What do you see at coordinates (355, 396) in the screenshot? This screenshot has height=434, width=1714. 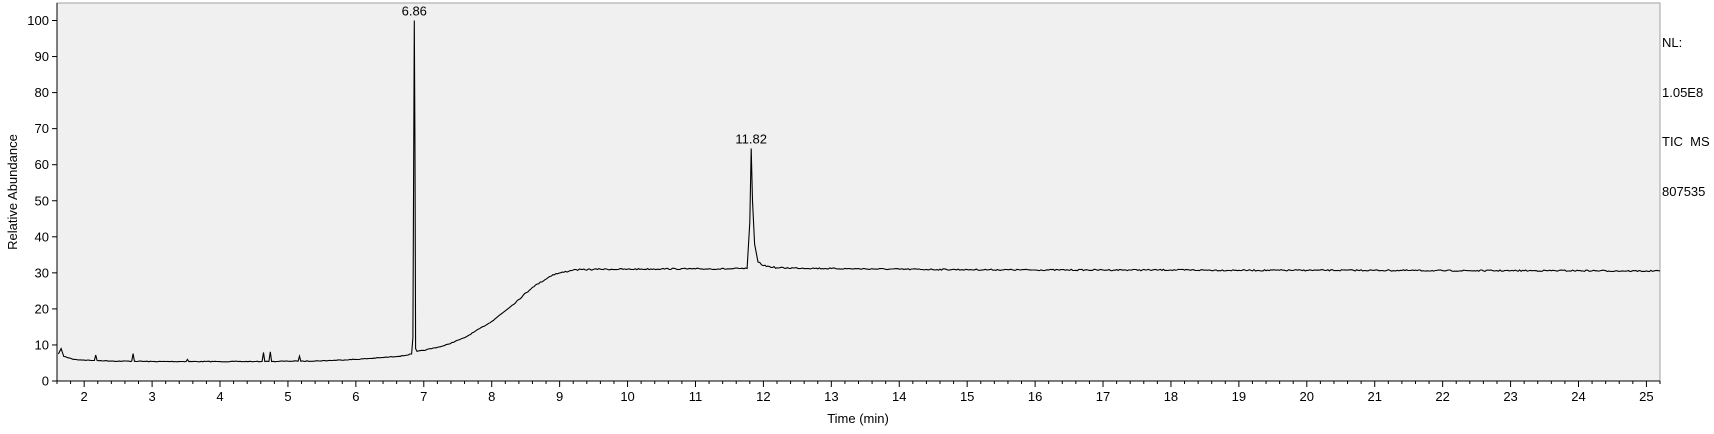 I see `x-tick-label: 6` at bounding box center [355, 396].